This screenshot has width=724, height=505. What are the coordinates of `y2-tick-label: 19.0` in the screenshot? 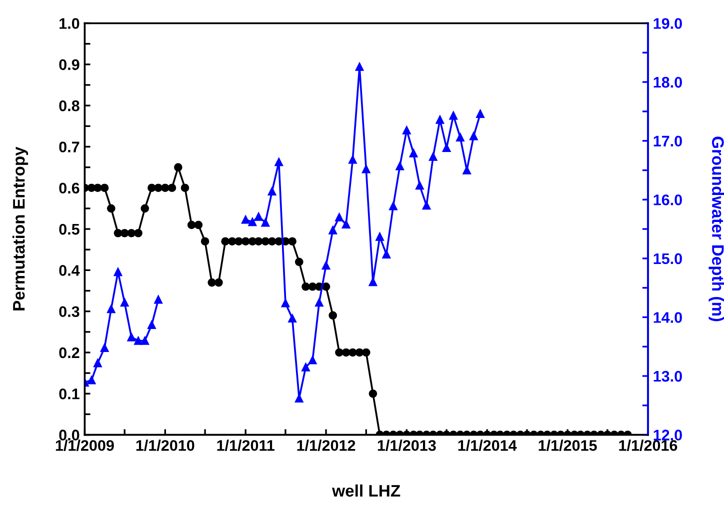 It's located at (668, 23).